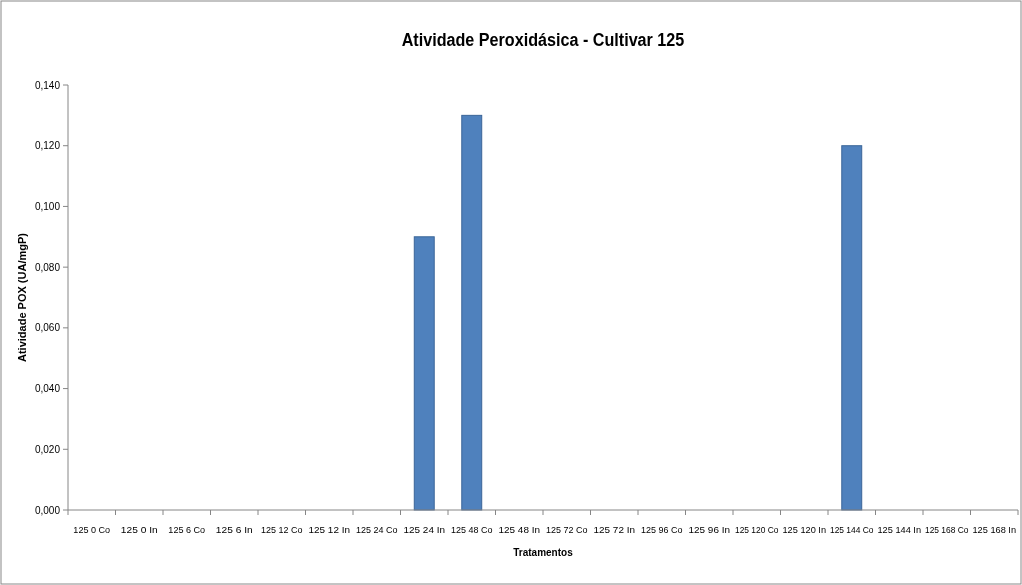 This screenshot has height=585, width=1022. What do you see at coordinates (424, 529) in the screenshot?
I see `x-tick-label: 125 24 In` at bounding box center [424, 529].